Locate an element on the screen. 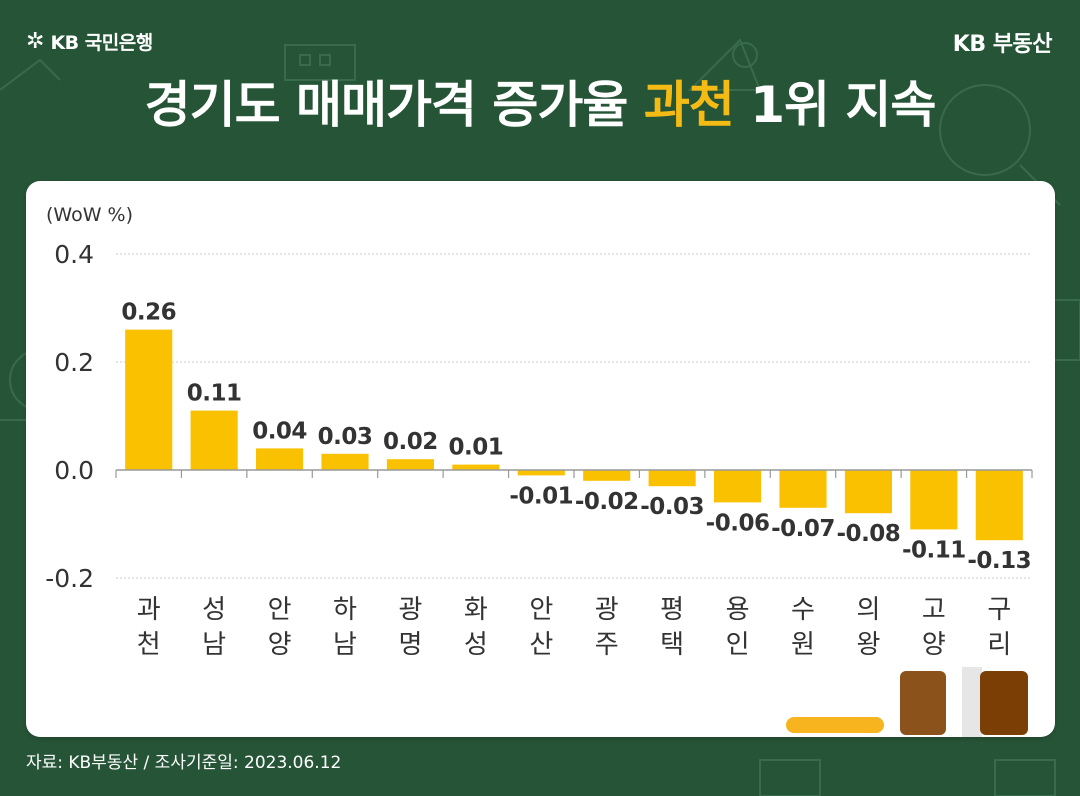  data-label: -0.06 is located at coordinates (738, 523).